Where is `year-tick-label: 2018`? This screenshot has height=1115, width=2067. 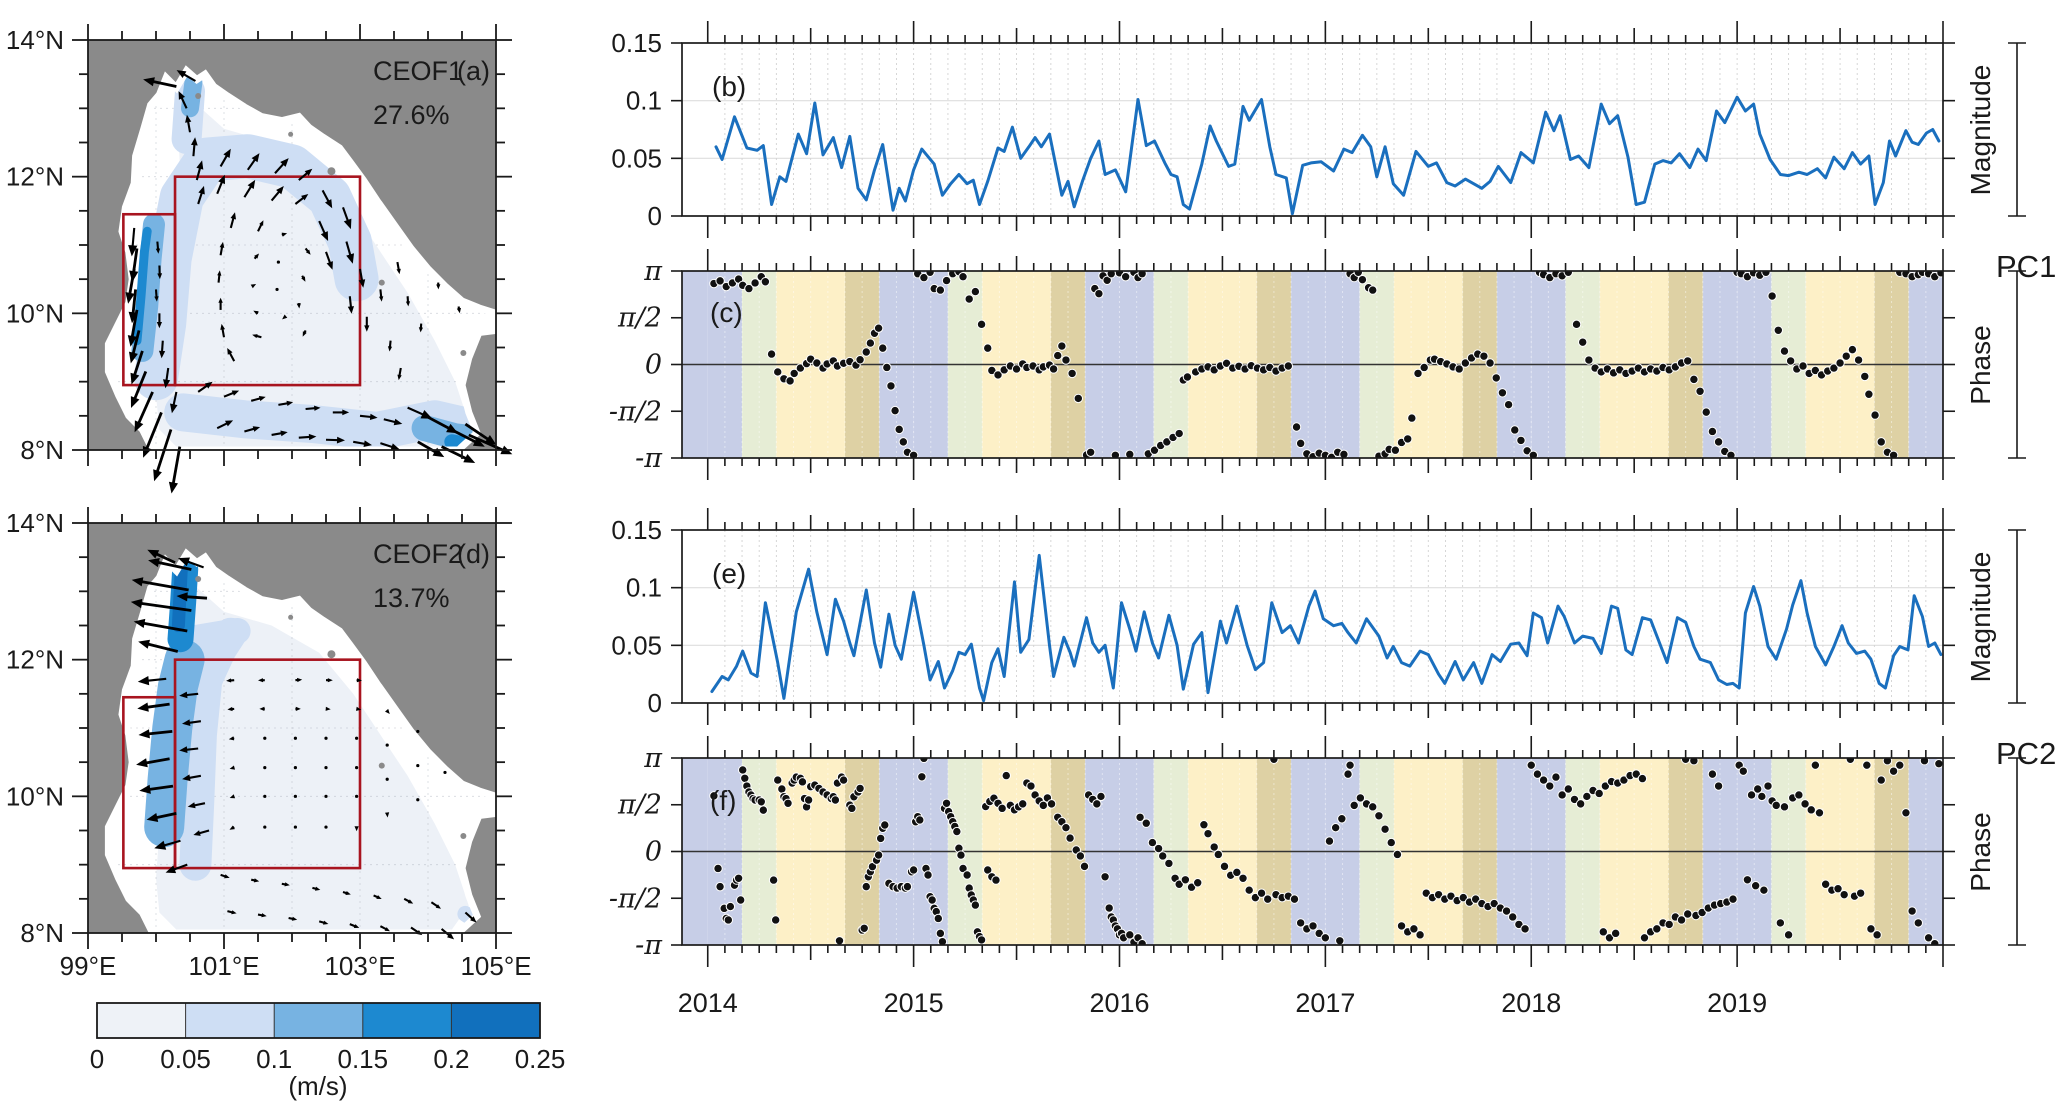 year-tick-label: 2018 is located at coordinates (1531, 1003).